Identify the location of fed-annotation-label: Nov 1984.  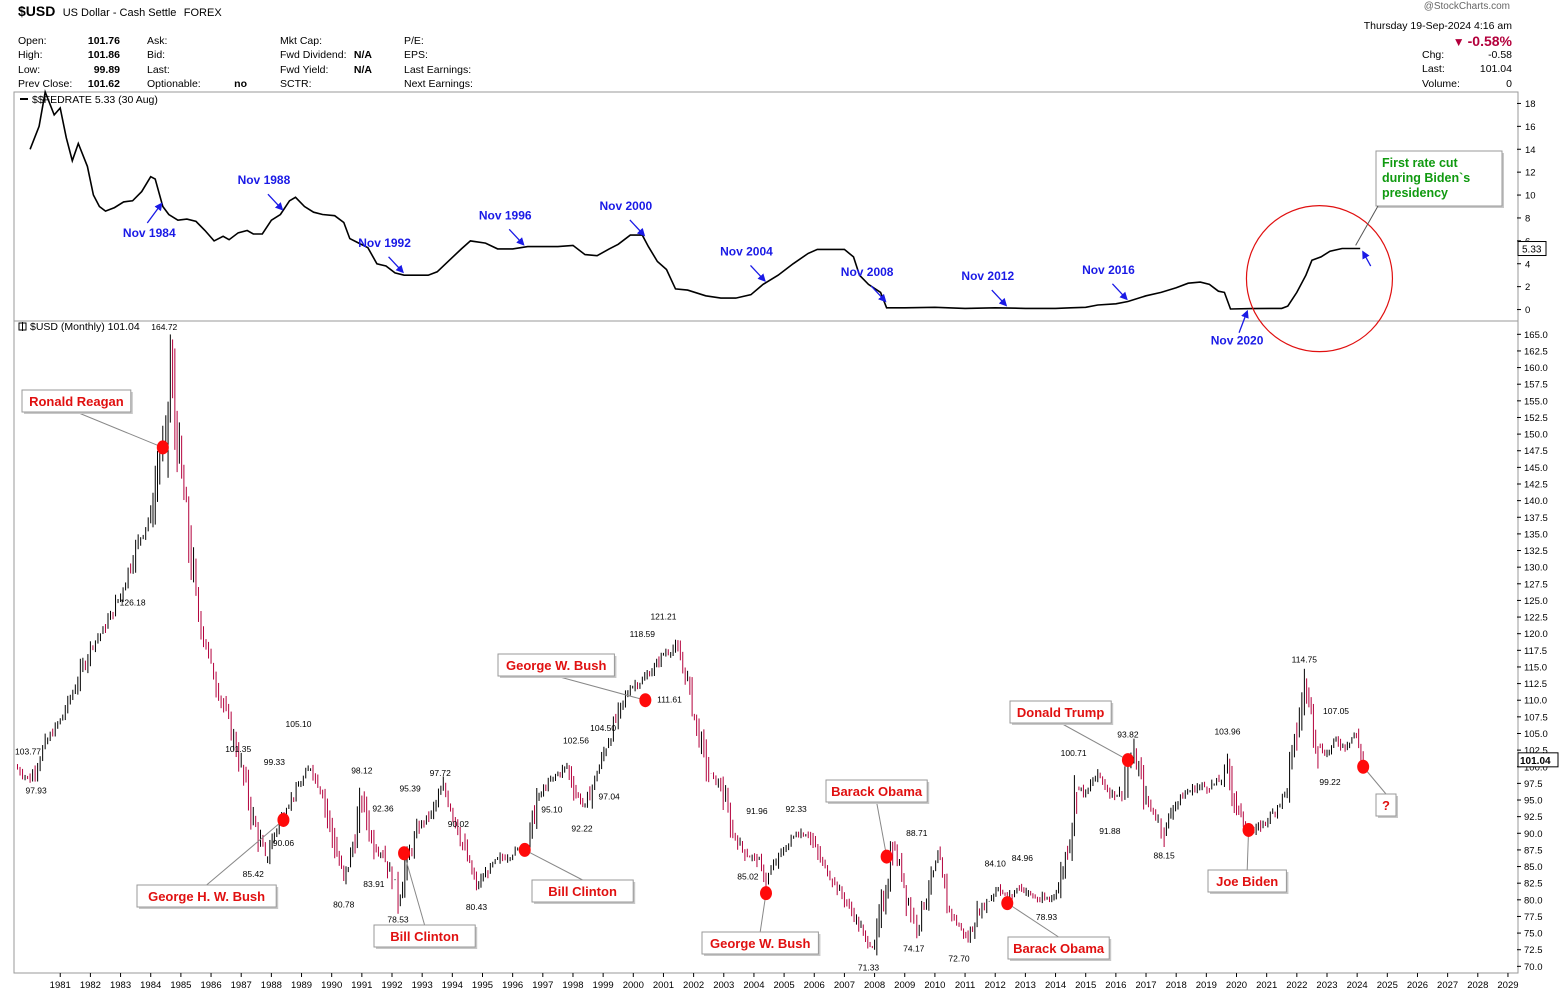
(149, 233).